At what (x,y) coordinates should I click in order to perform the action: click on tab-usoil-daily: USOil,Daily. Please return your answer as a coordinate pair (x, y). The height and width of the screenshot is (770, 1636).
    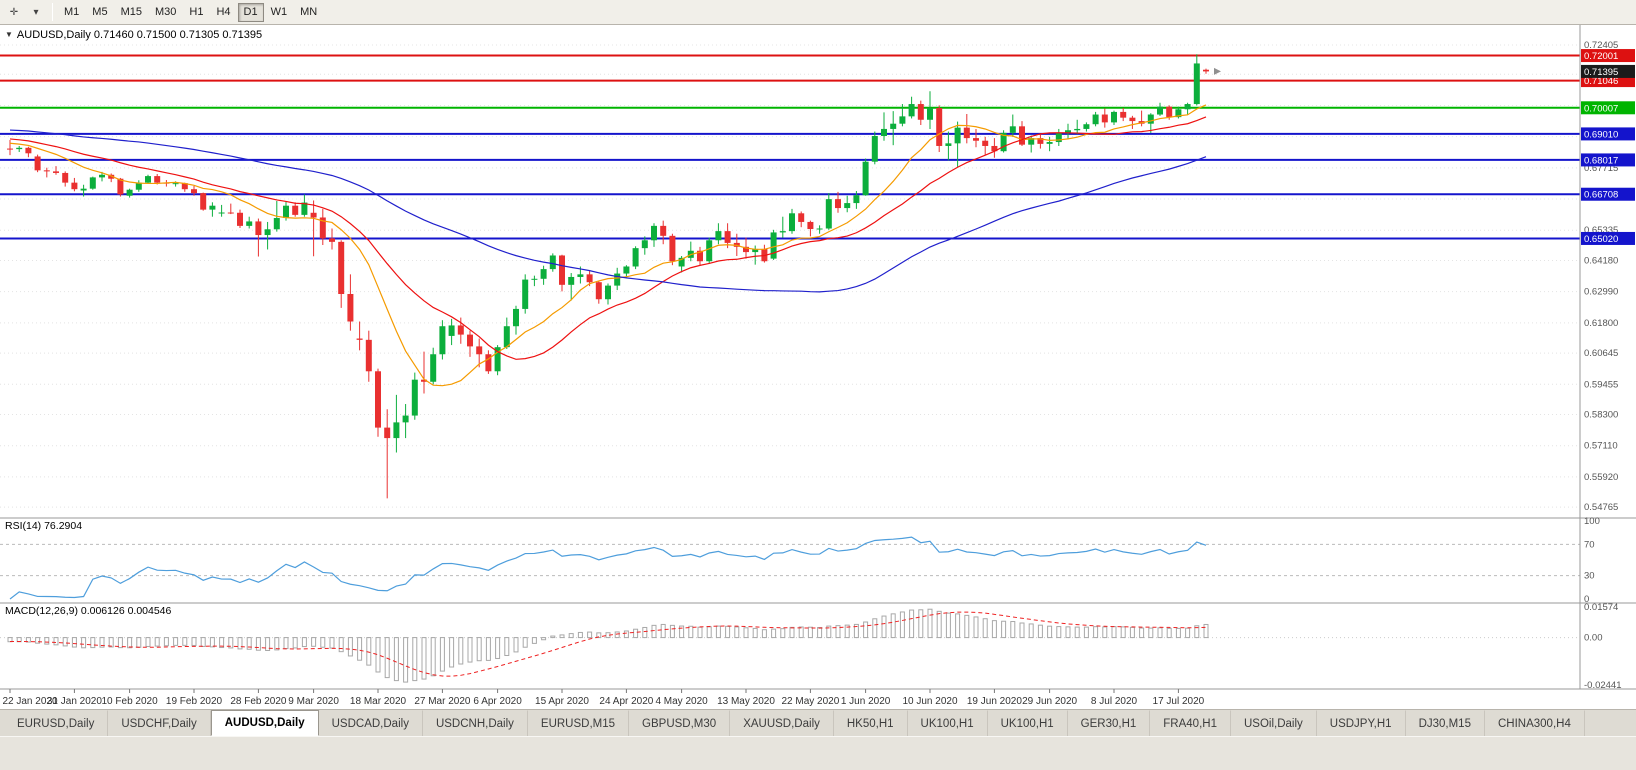
    Looking at the image, I should click on (1274, 723).